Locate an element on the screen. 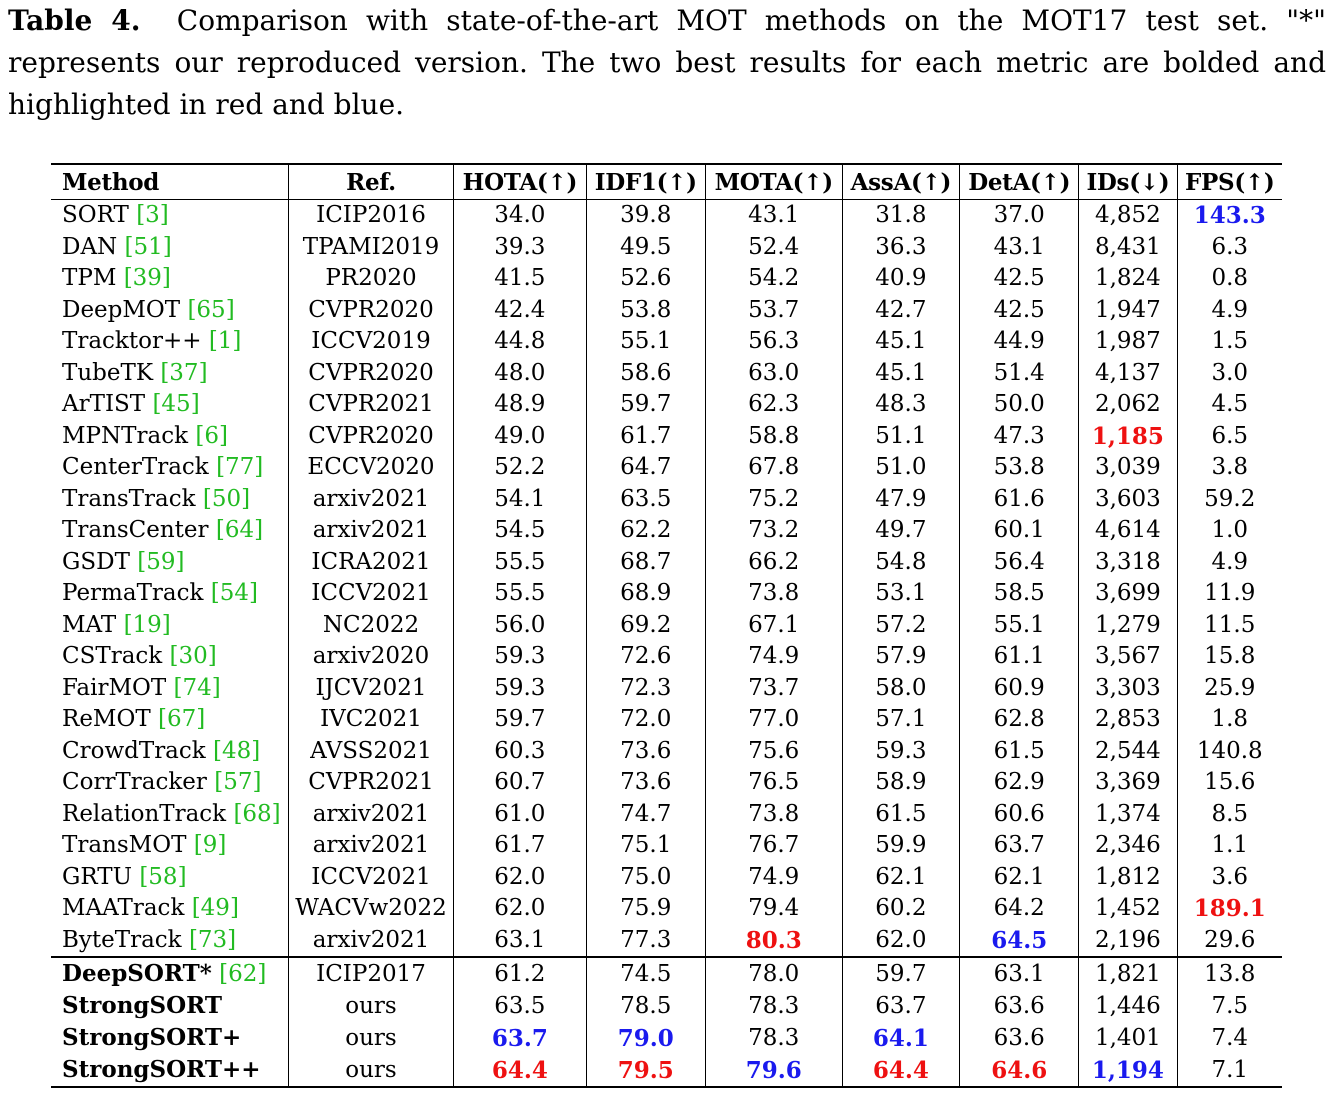  citation-link: [54] is located at coordinates (234, 593).